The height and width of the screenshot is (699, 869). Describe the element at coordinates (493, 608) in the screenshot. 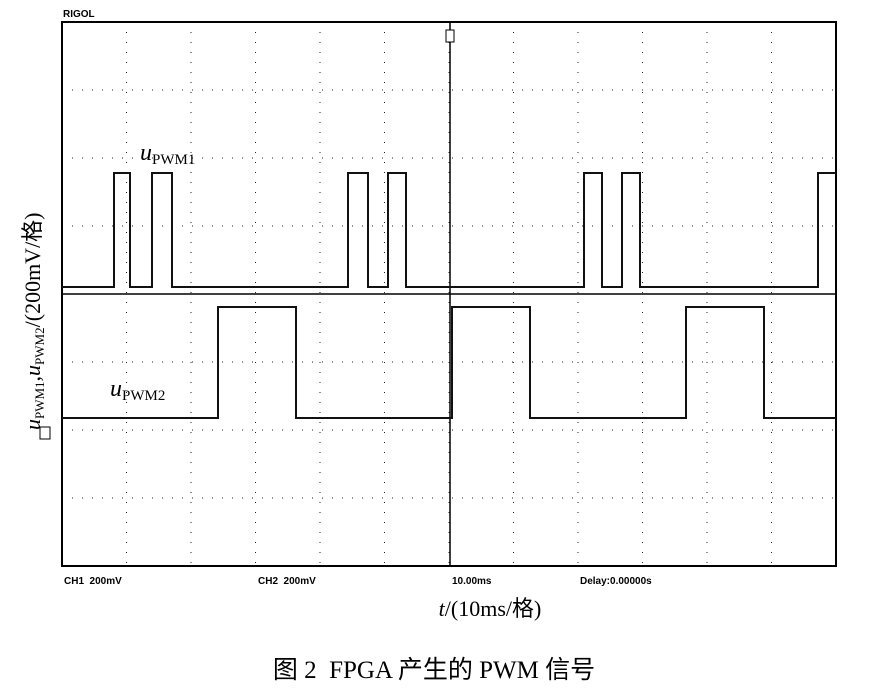

I see `unit: /(10ms/格)` at that location.